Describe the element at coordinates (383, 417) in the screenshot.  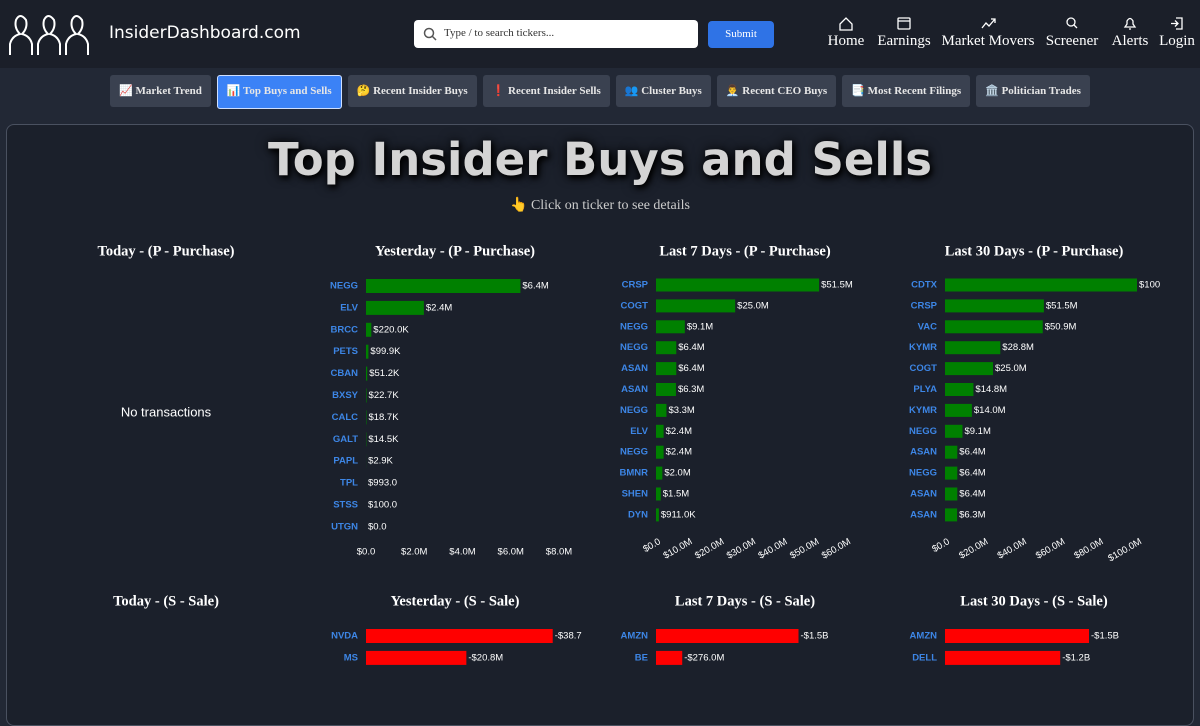
I see `value-label: $18.7K` at that location.